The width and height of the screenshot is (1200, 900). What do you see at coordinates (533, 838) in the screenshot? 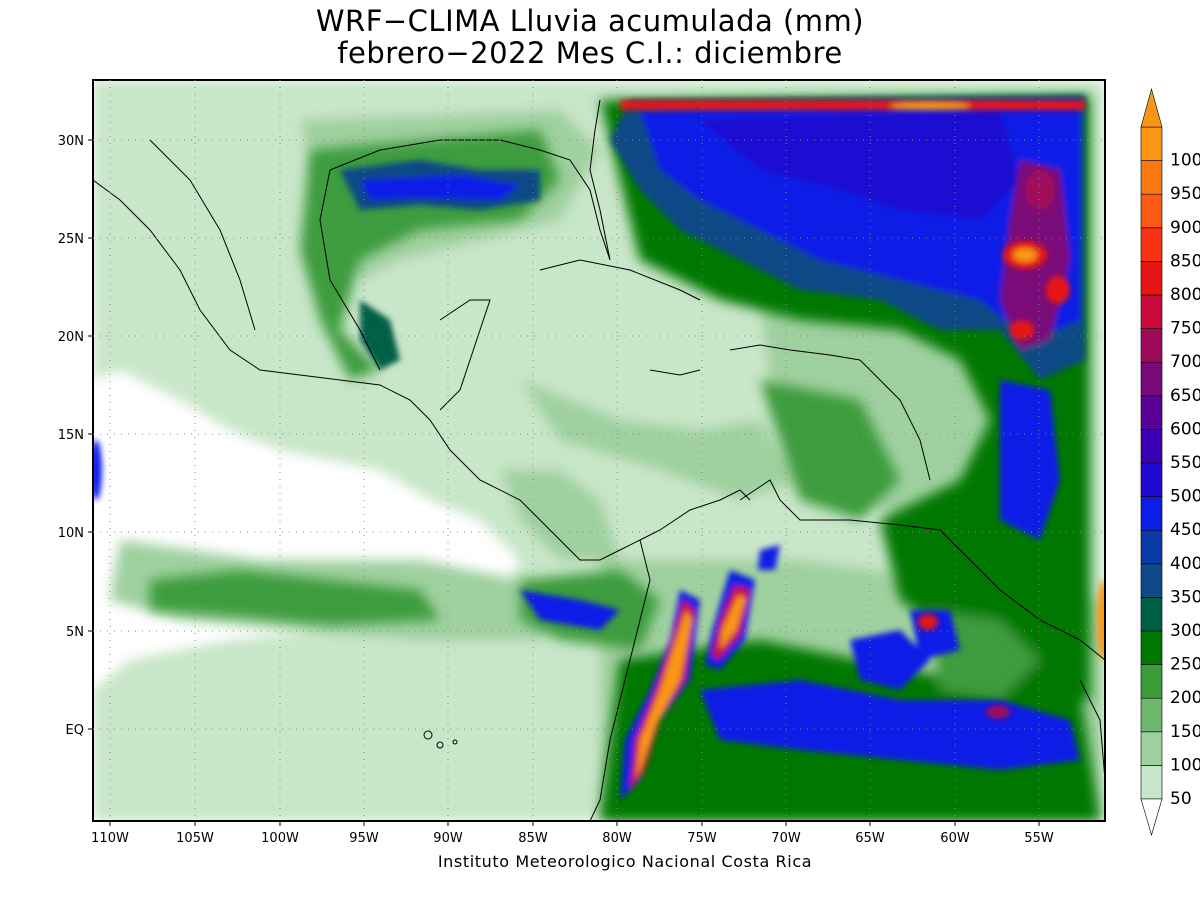
I see `lon-label: 85W` at bounding box center [533, 838].